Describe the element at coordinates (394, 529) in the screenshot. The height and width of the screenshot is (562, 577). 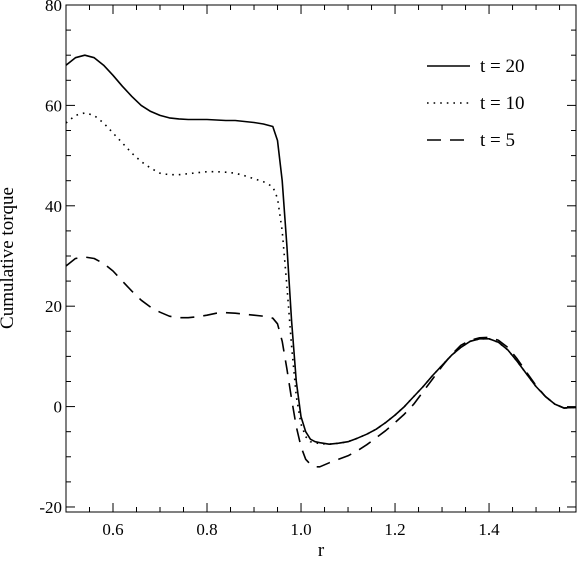
I see `x-tick-label: 1.2` at that location.